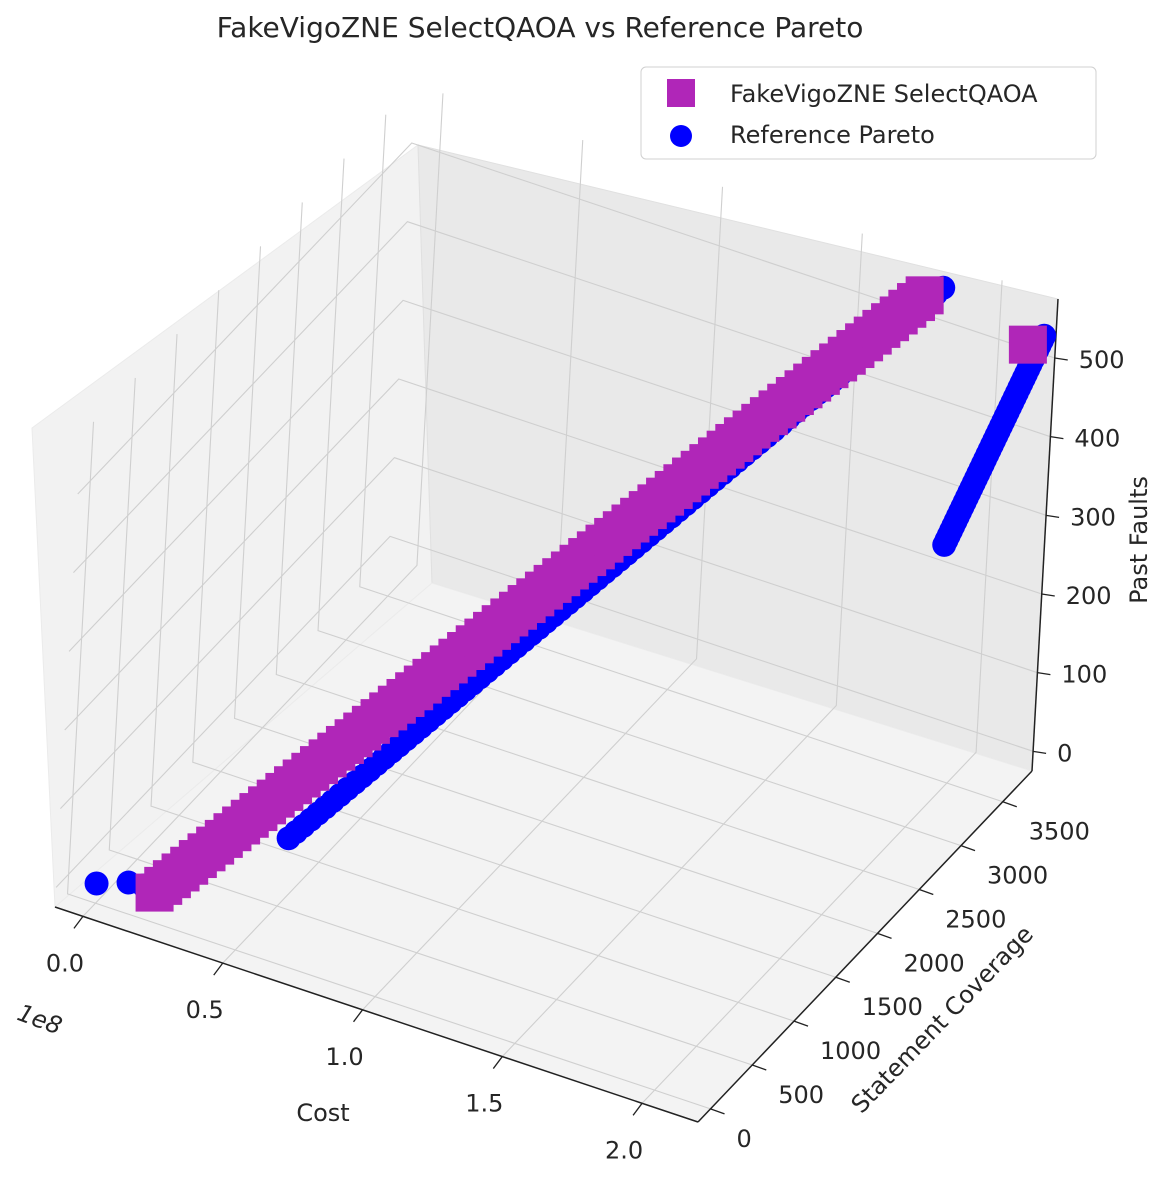 The image size is (1164, 1204). What do you see at coordinates (344, 1057) in the screenshot?
I see `x-tick-label: 1.0` at bounding box center [344, 1057].